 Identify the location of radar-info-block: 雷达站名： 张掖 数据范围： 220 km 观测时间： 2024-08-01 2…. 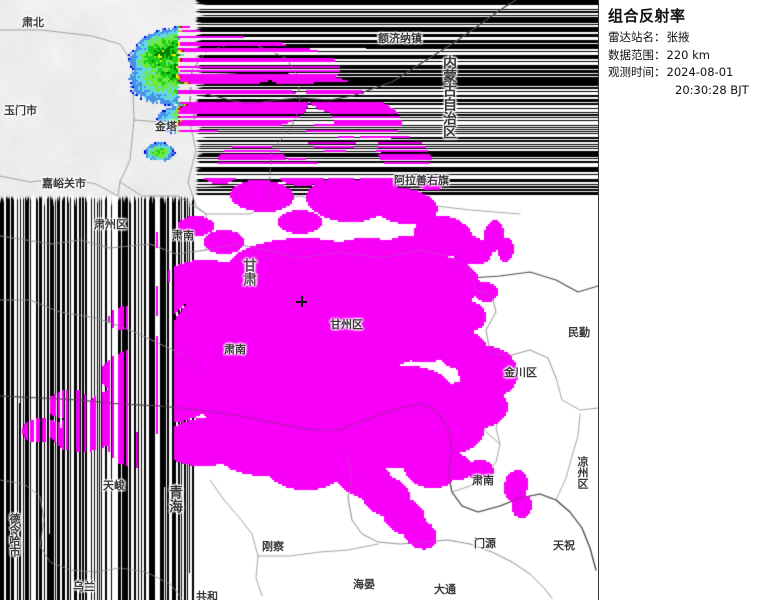
(678, 64).